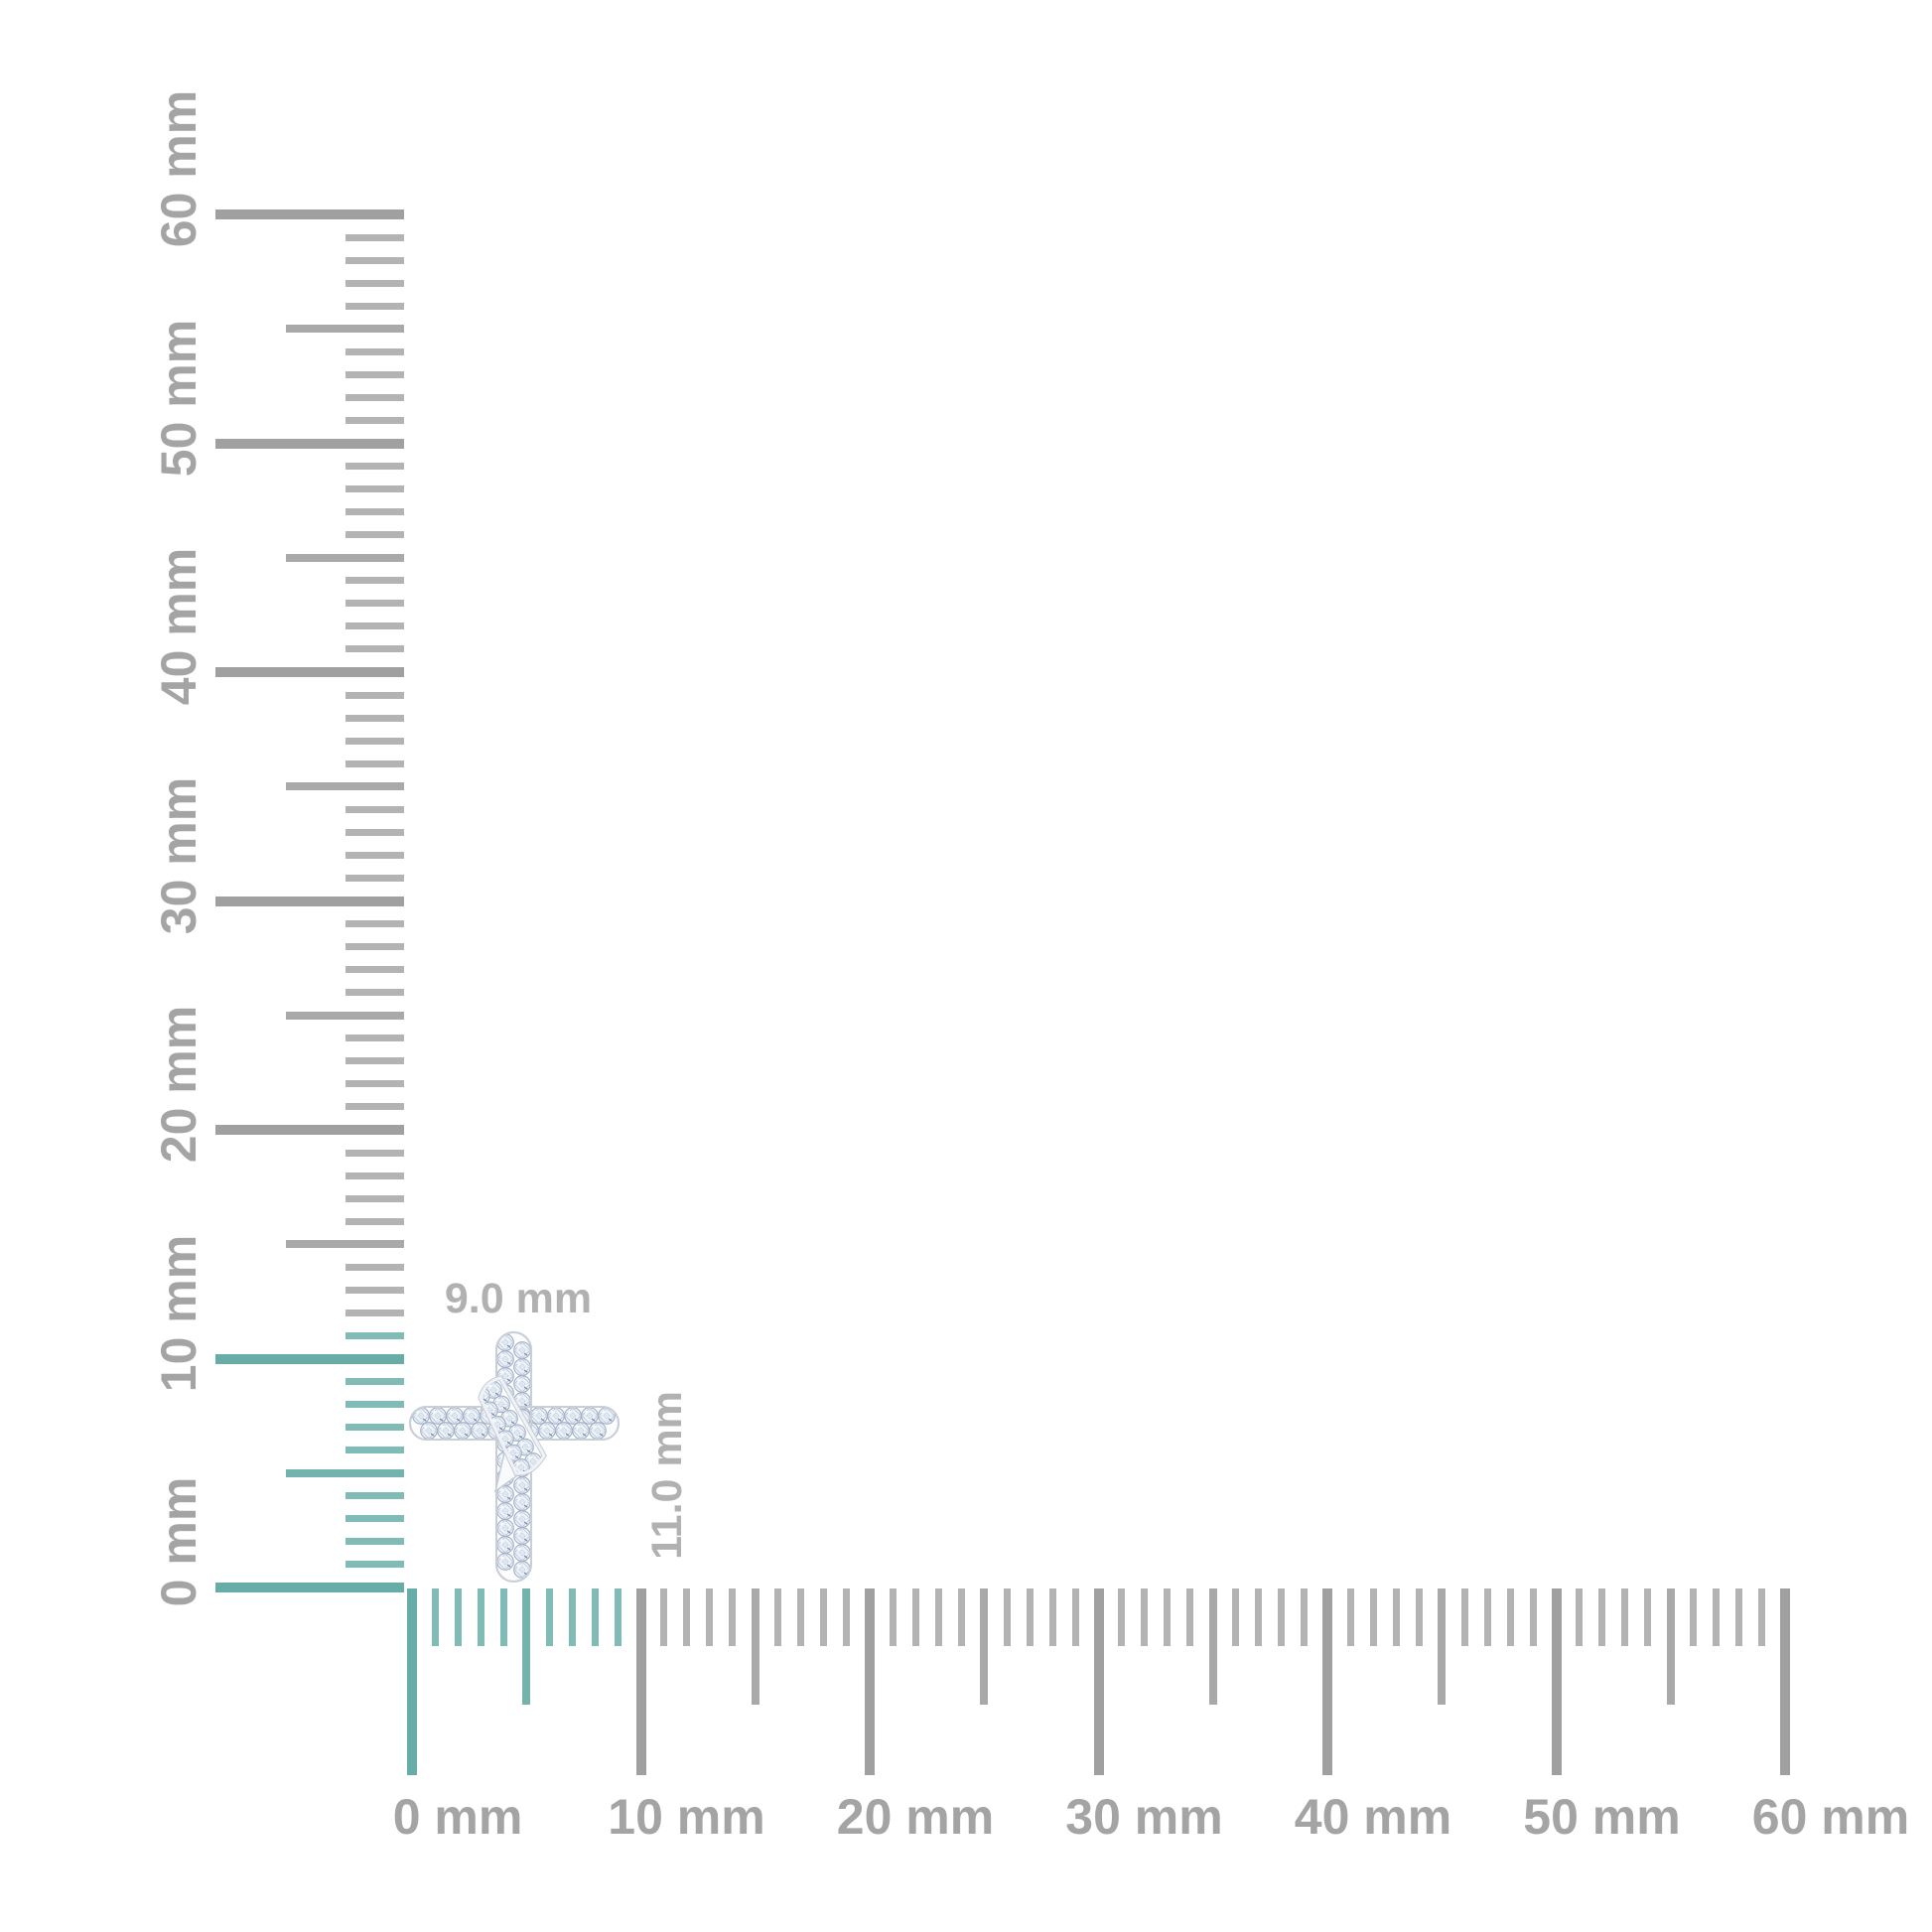  I want to click on h-tick-12mm, so click(687, 1617).